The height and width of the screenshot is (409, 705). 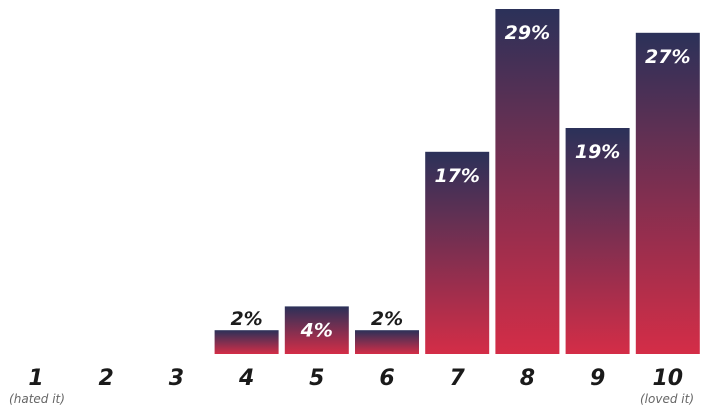 I want to click on category-label-3: 3, so click(x=176, y=378).